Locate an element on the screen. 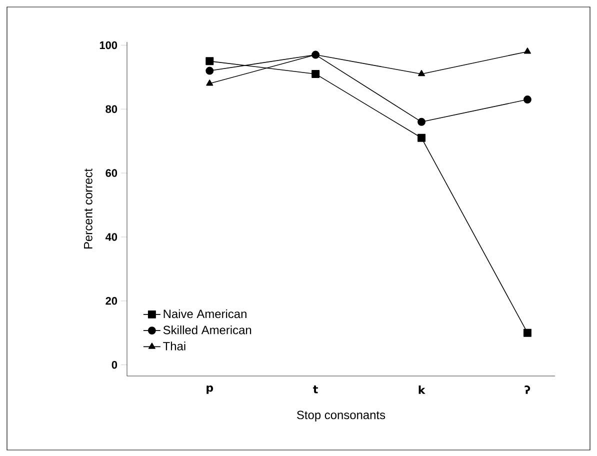  y-tick-label: 60 is located at coordinates (112, 173).